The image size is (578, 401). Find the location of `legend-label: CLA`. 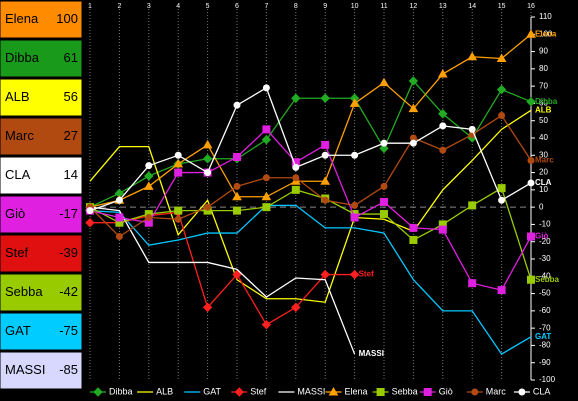

legend-label: CLA is located at coordinates (542, 391).